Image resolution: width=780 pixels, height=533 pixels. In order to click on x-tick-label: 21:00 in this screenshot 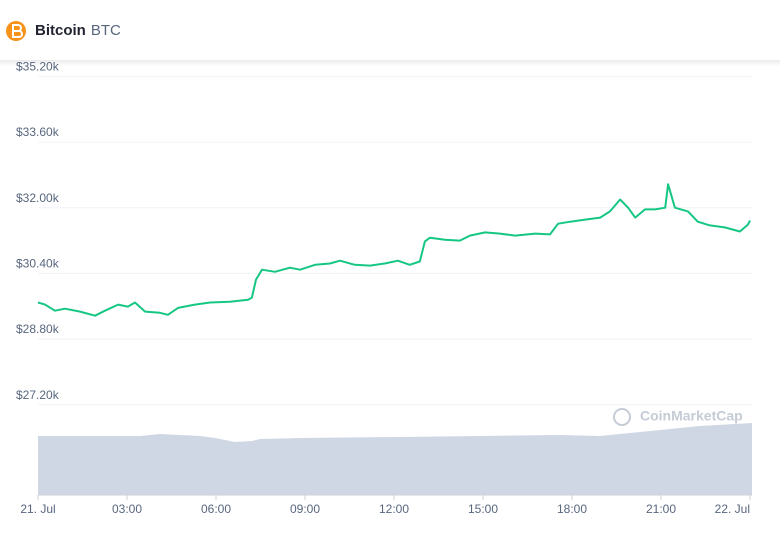, I will do `click(661, 509)`.